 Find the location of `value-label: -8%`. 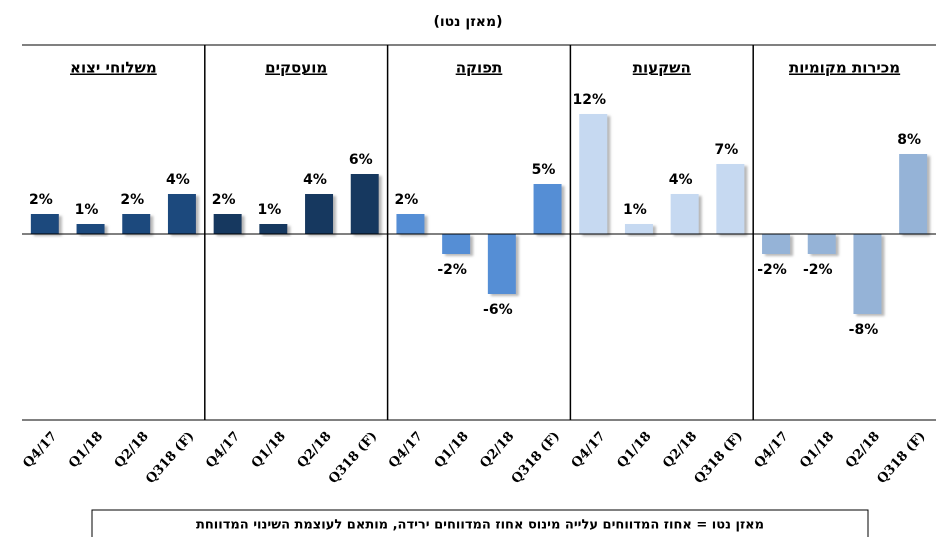

value-label: -8% is located at coordinates (864, 330).